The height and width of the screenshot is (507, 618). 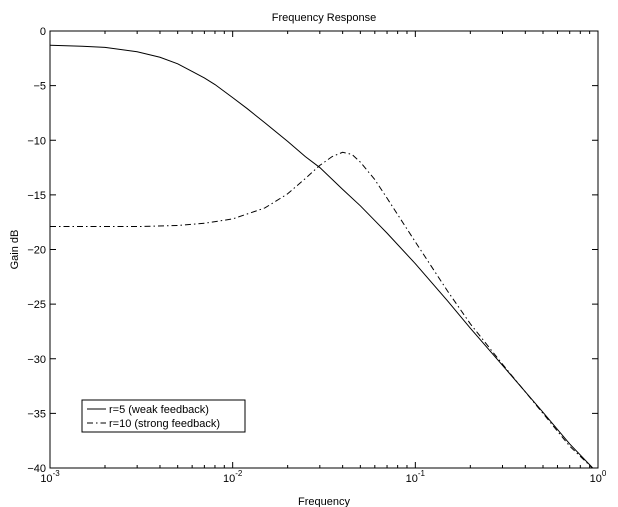 What do you see at coordinates (159, 410) in the screenshot?
I see `legend-label-weak: r=5 (weak feedback)` at bounding box center [159, 410].